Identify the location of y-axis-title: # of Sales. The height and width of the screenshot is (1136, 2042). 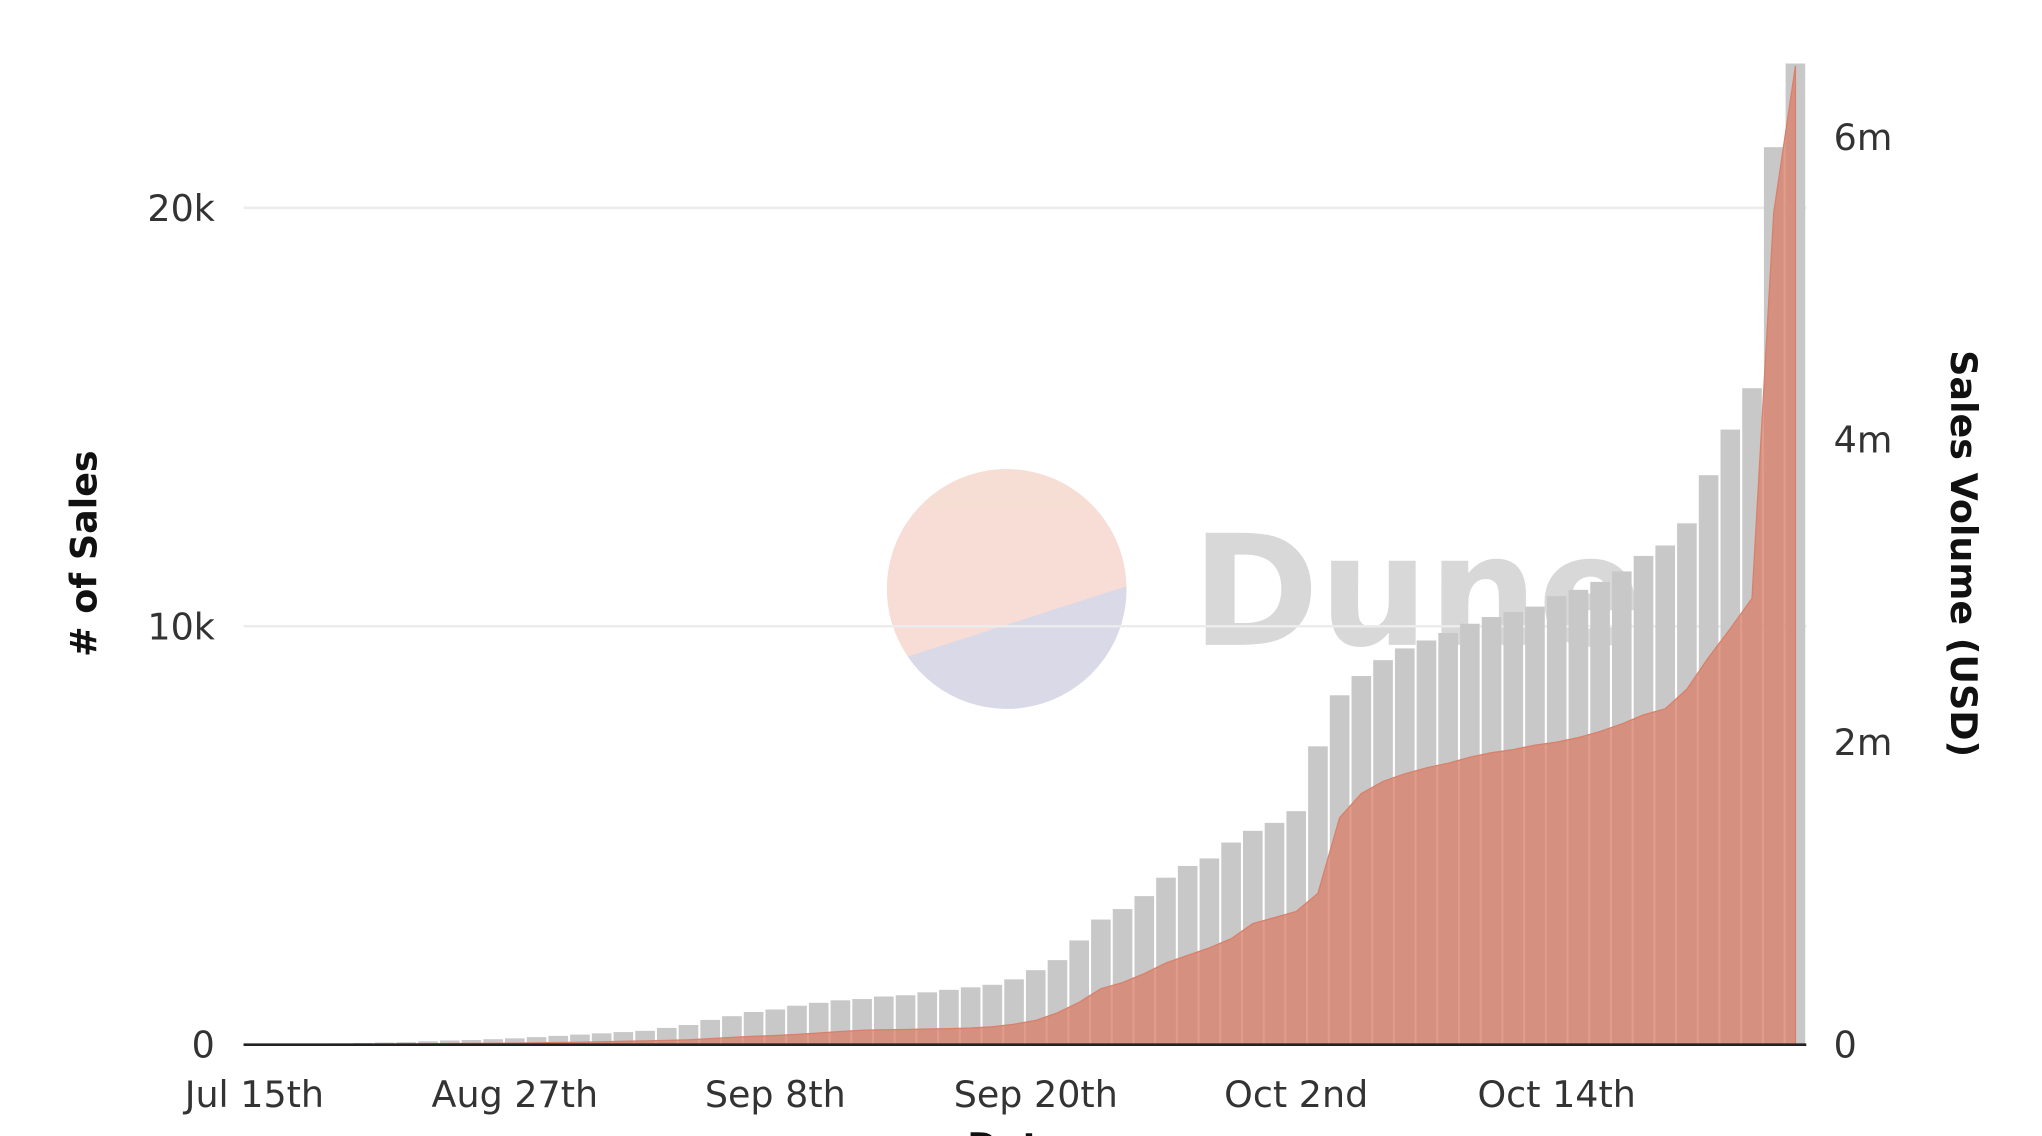
(83, 553).